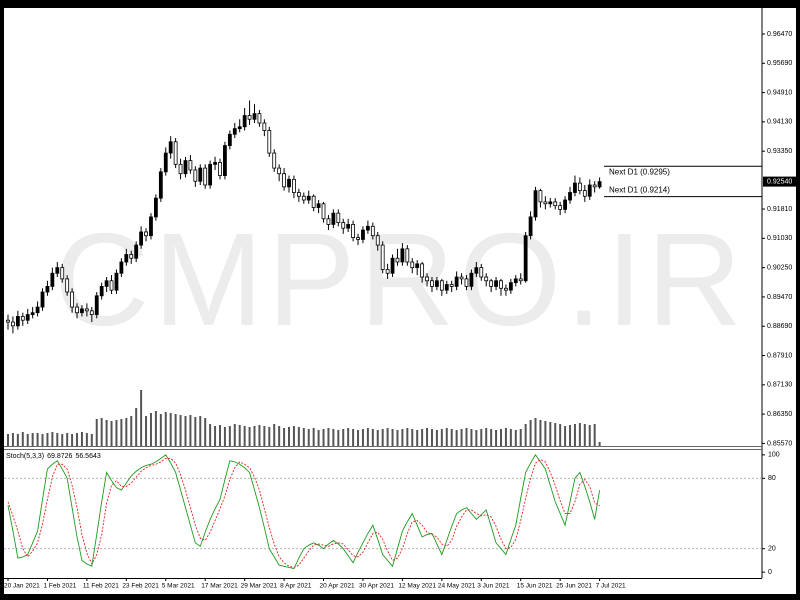 This screenshot has width=800, height=600. Describe the element at coordinates (417, 586) in the screenshot. I see `x-tick-label: 12 May 2021` at that location.